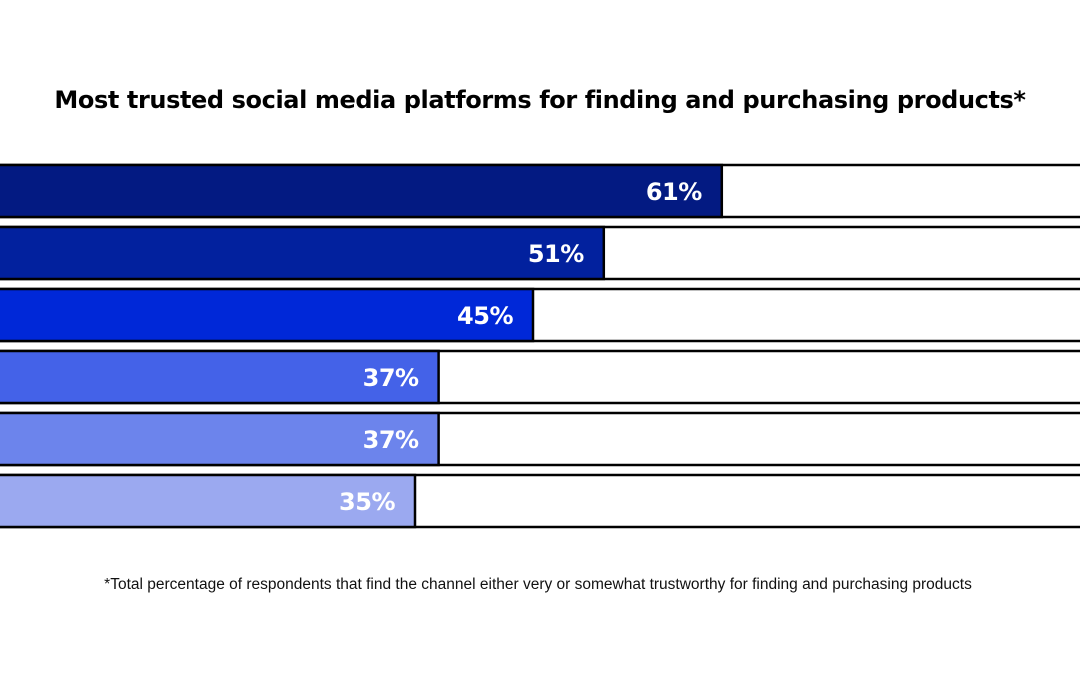 This screenshot has height=675, width=1080. Describe the element at coordinates (556, 254) in the screenshot. I see `bar-value-label: 51%` at that location.